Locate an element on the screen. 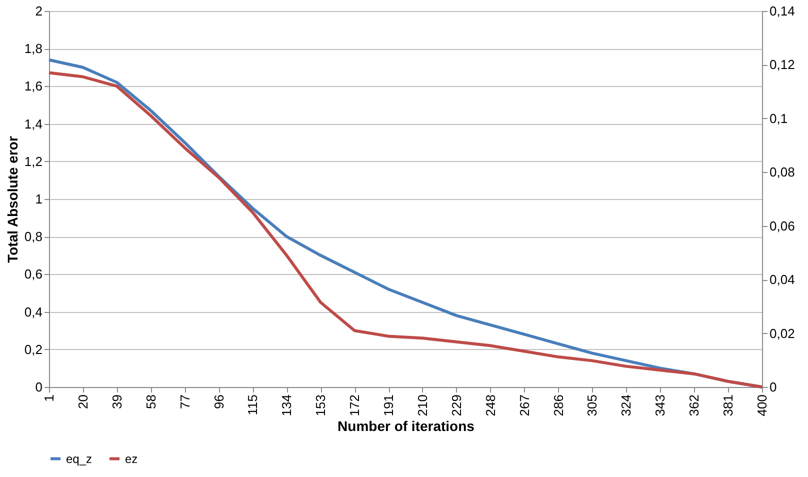  x-tick-label: 153 is located at coordinates (320, 405).